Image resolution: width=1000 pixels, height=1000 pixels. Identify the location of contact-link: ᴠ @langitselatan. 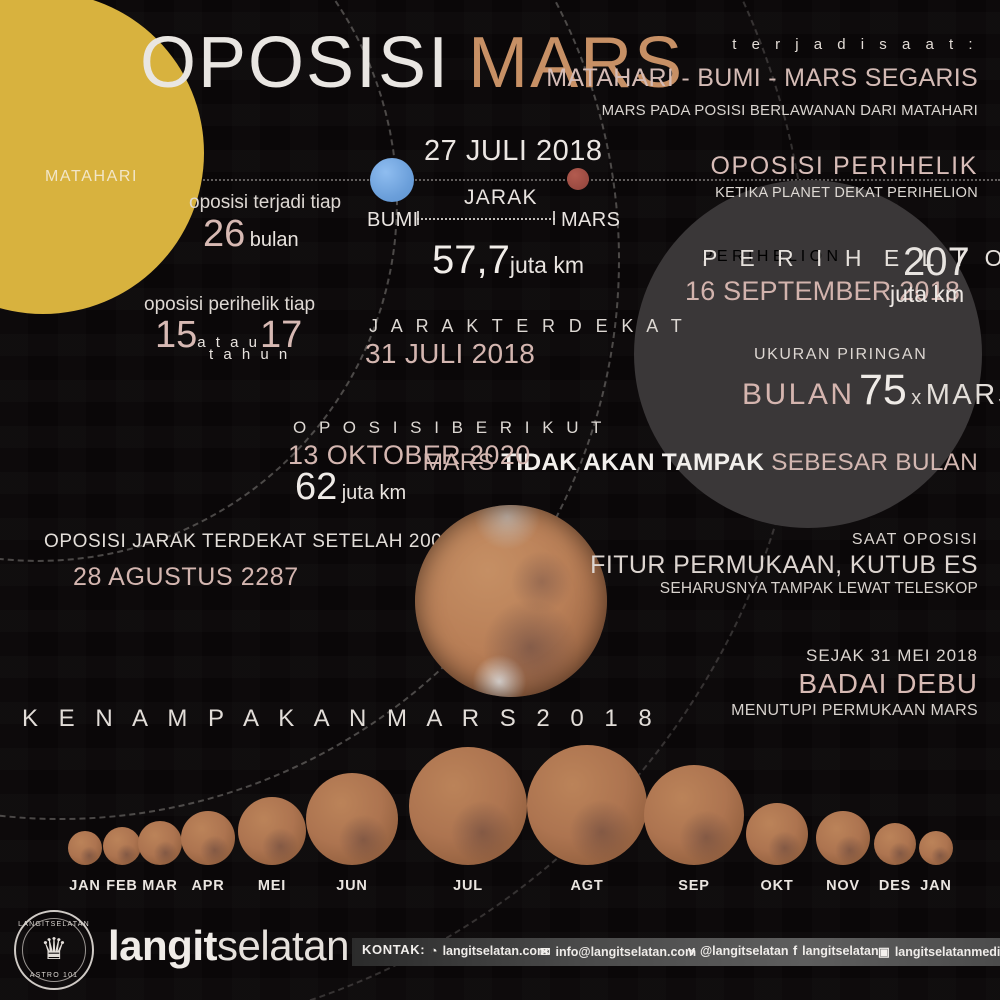
(738, 951).